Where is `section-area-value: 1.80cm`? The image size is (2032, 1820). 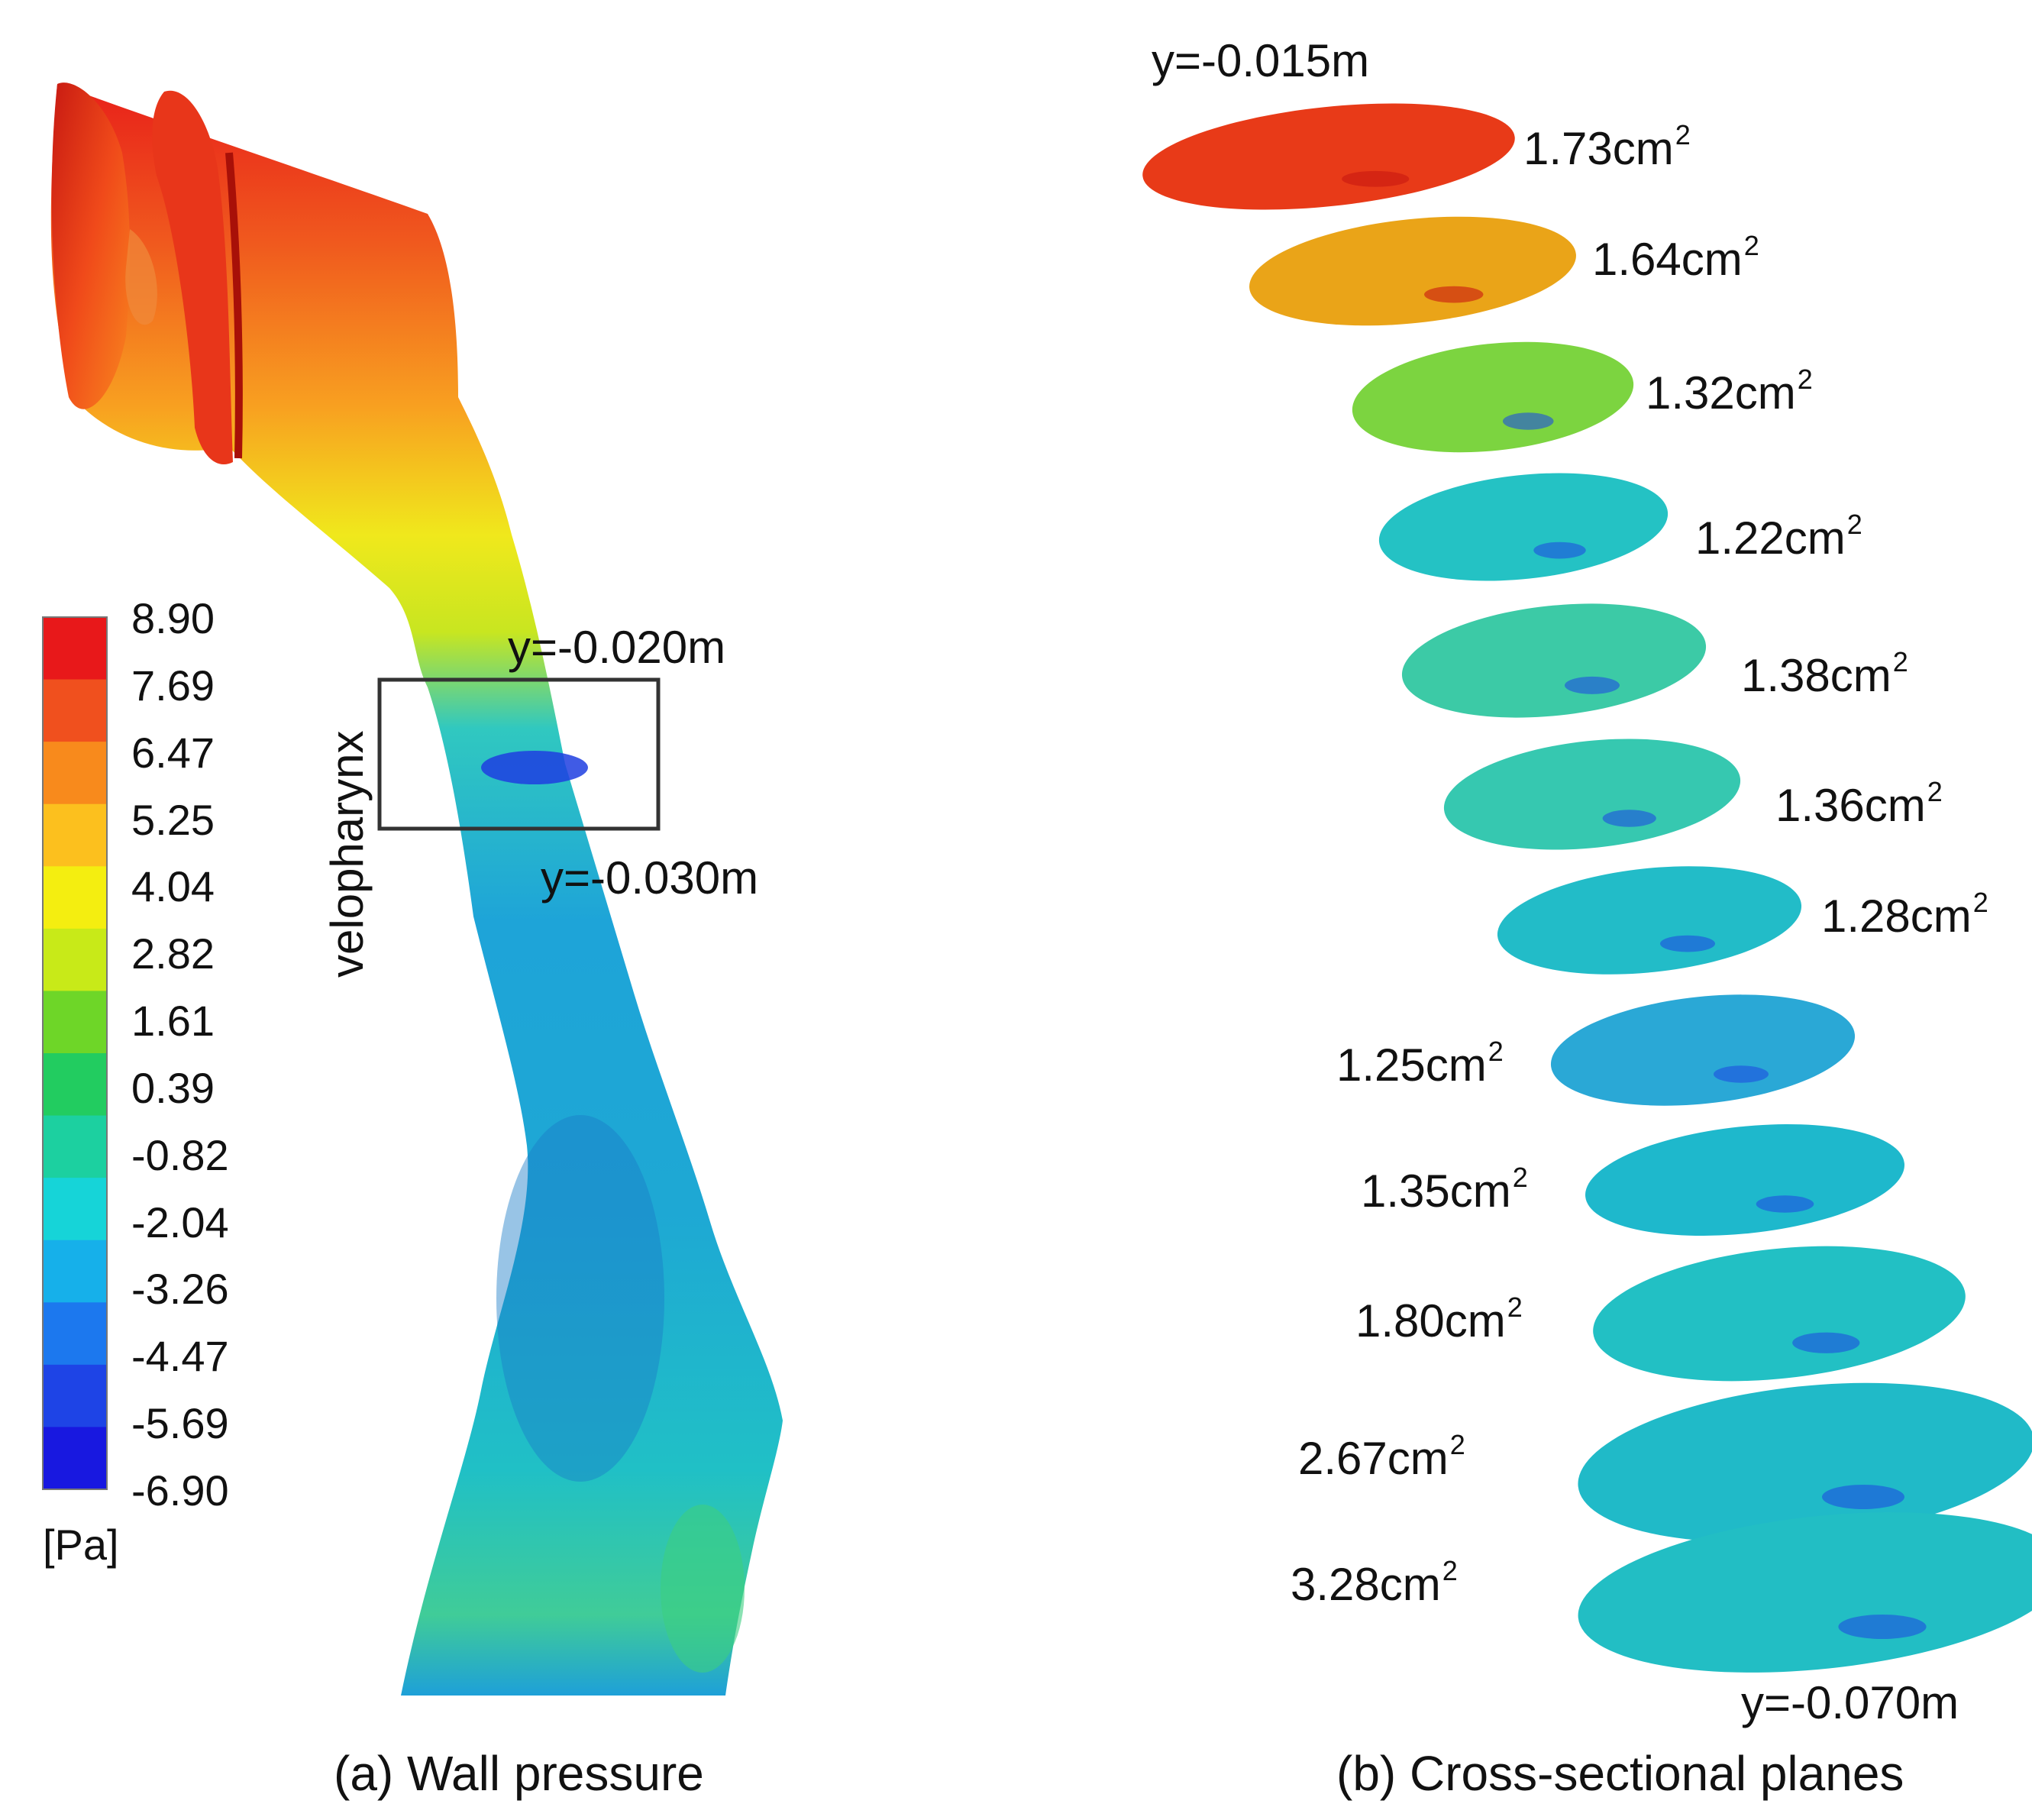 section-area-value: 1.80cm is located at coordinates (1430, 1320).